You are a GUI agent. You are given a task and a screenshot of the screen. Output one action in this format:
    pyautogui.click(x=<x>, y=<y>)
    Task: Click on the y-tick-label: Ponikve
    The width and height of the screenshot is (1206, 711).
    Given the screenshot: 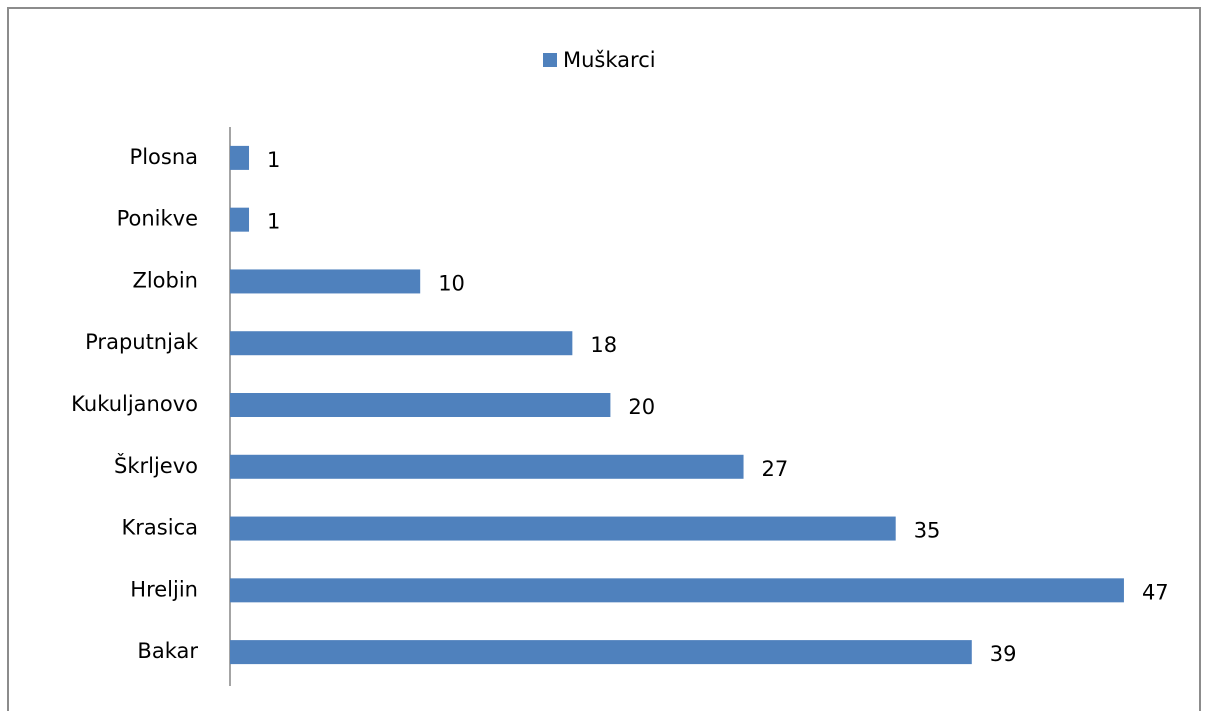 What is the action you would take?
    pyautogui.click(x=157, y=219)
    